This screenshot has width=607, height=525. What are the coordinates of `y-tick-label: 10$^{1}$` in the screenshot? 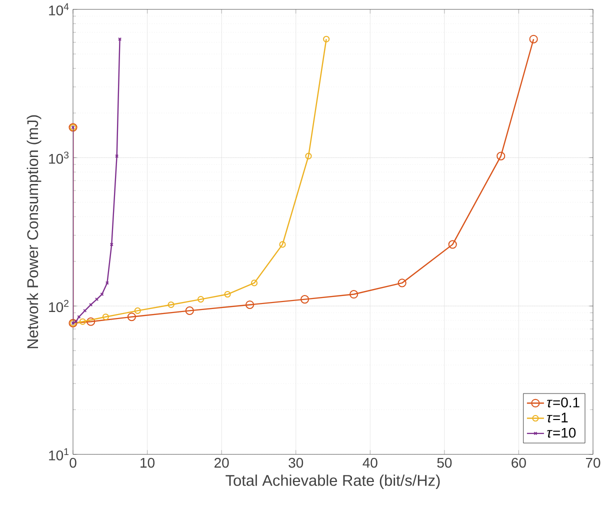 It's located at (59, 454).